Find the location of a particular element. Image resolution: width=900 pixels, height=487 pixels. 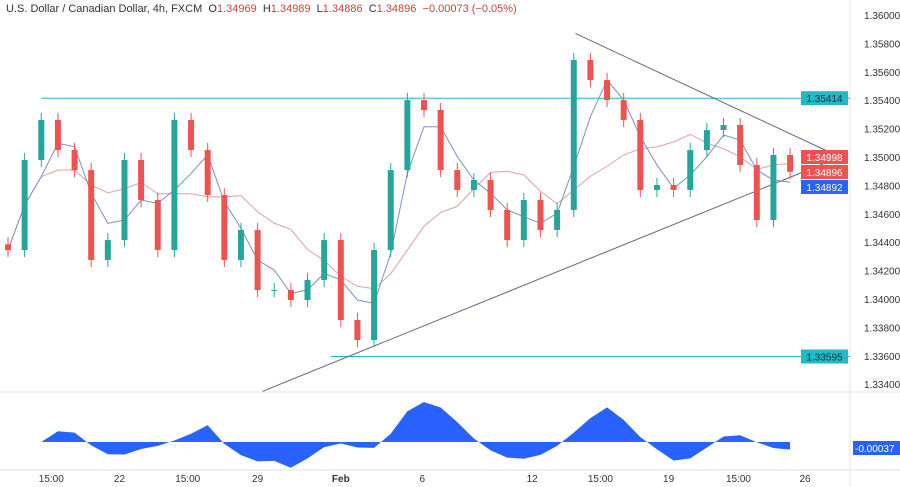

level-tag-label: 1.35414 is located at coordinates (824, 99).